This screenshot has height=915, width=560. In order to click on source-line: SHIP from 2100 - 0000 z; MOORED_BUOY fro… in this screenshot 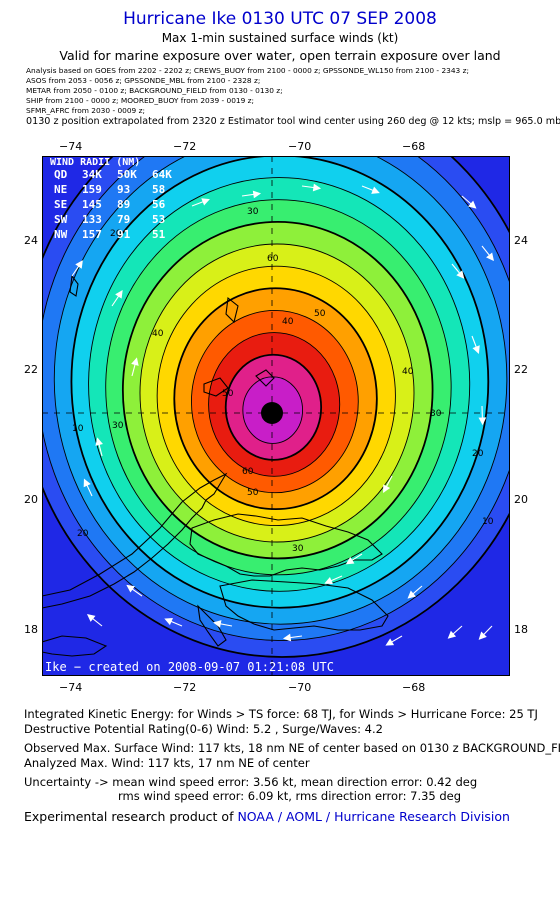, I will do `click(140, 100)`.